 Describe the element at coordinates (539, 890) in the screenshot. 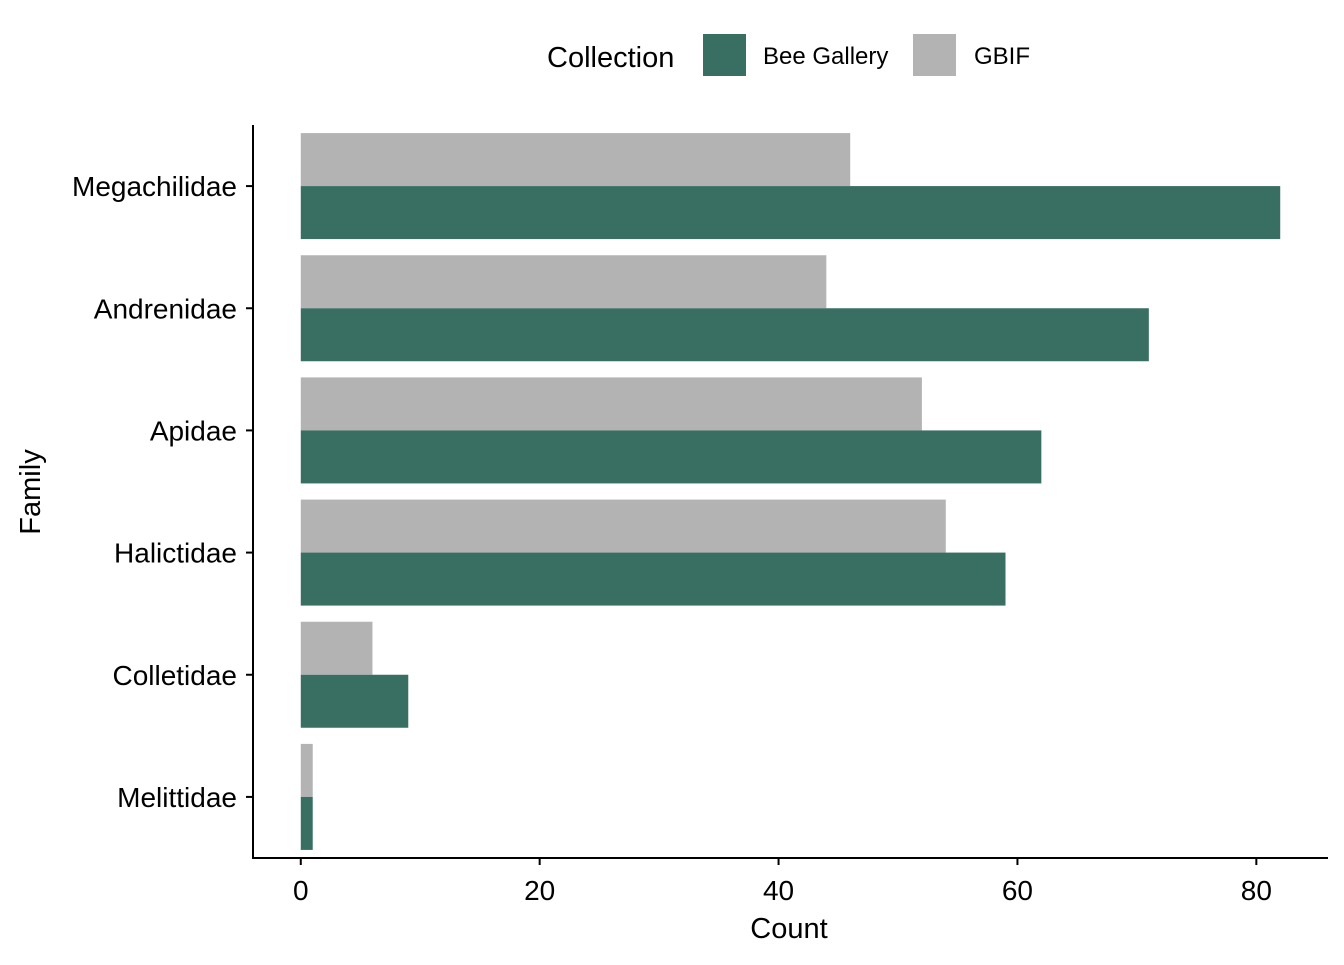

I see `x-tick-label-20: 20` at that location.